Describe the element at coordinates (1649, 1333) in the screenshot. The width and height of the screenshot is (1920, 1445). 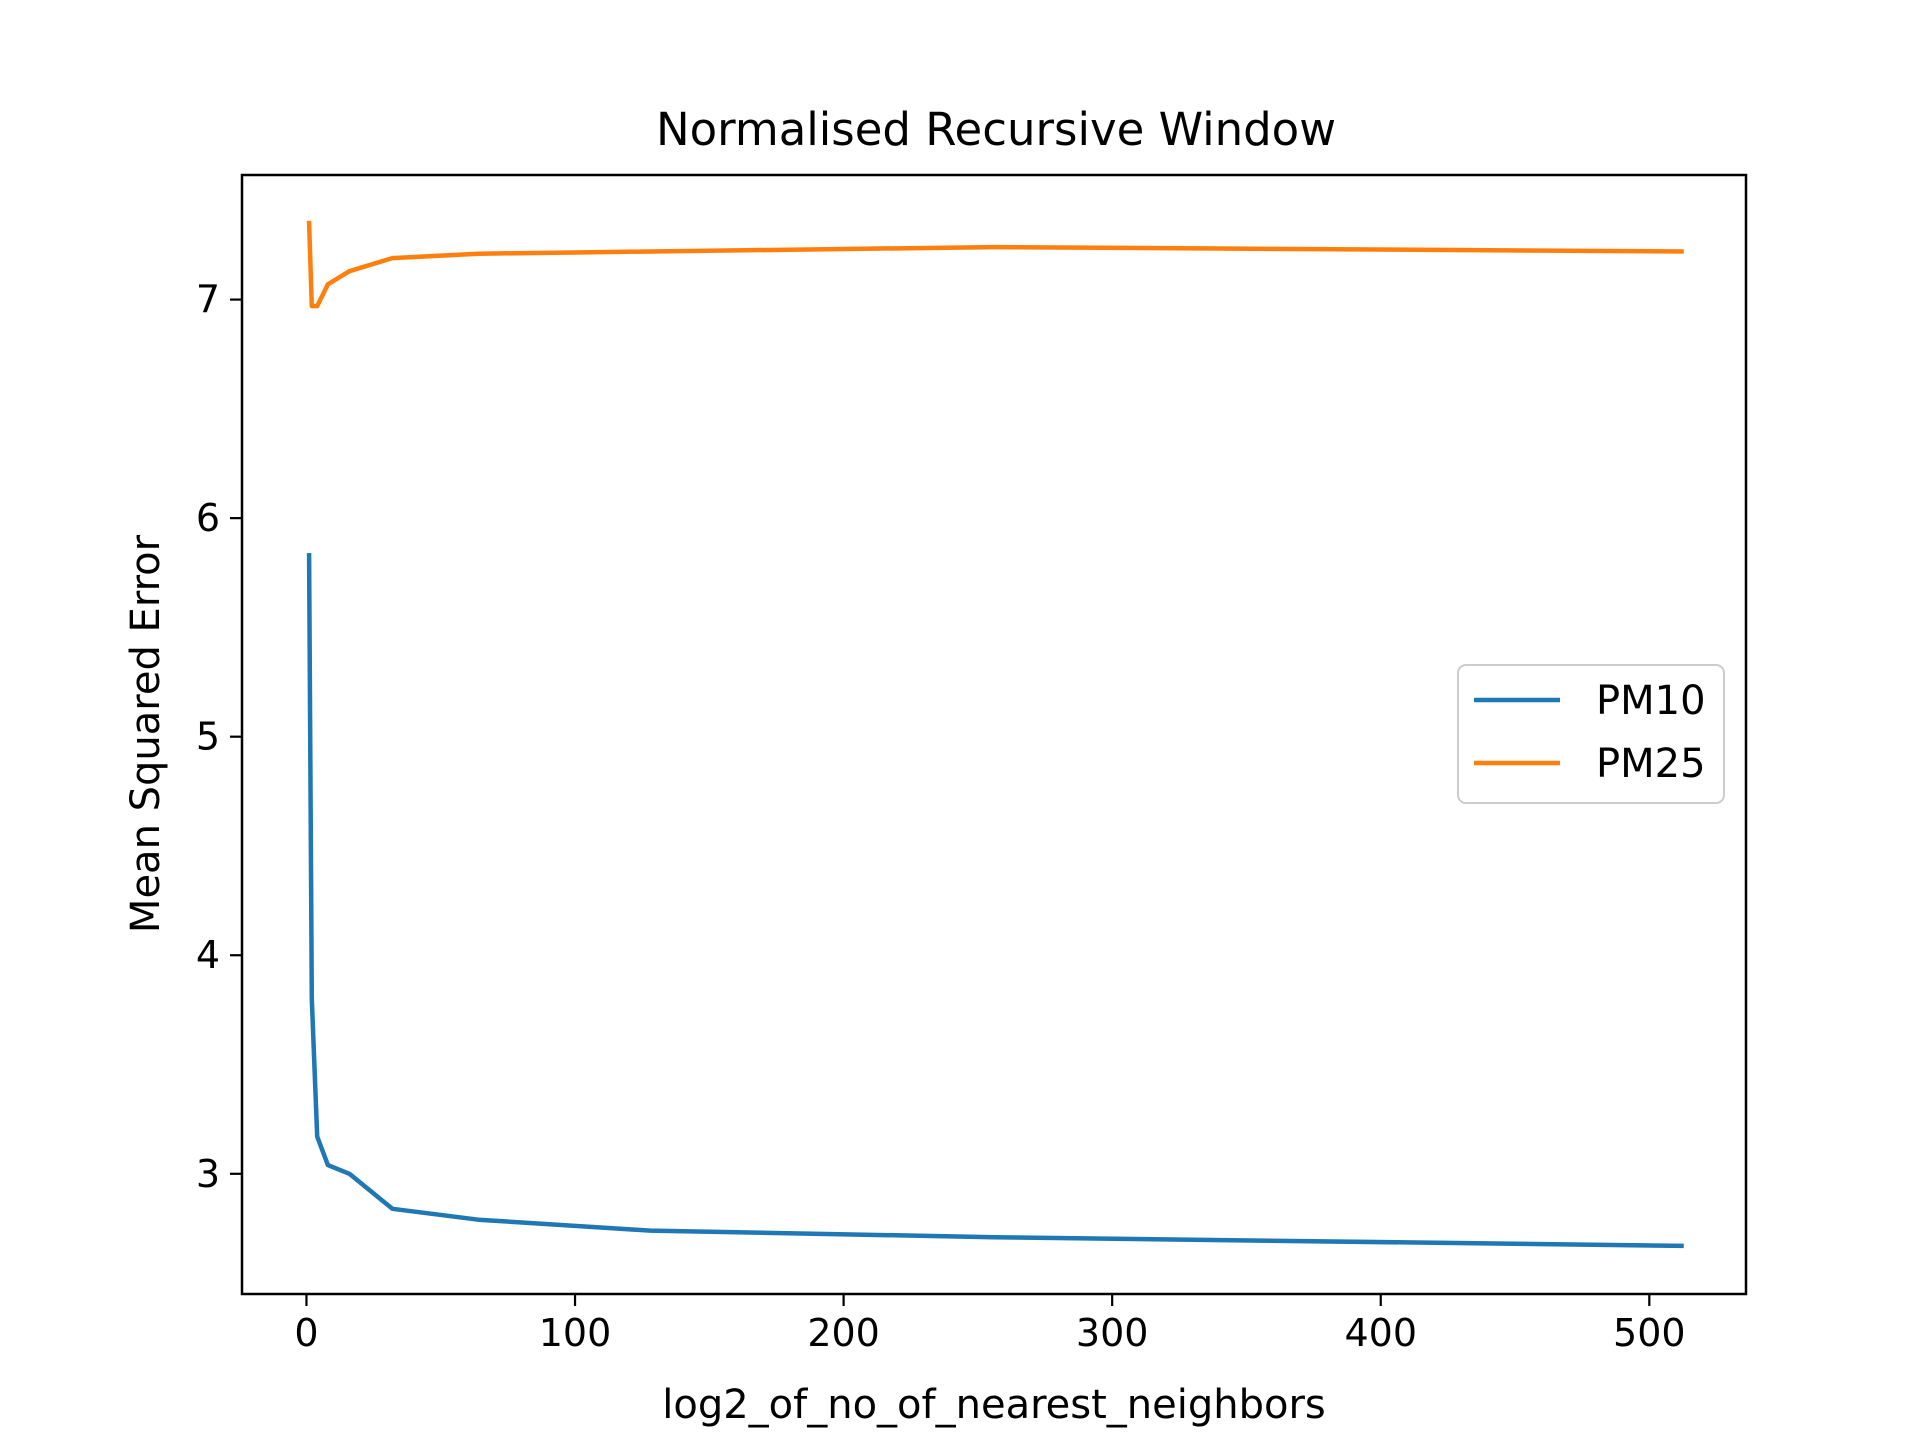
I see `x-tick-label: 500` at that location.